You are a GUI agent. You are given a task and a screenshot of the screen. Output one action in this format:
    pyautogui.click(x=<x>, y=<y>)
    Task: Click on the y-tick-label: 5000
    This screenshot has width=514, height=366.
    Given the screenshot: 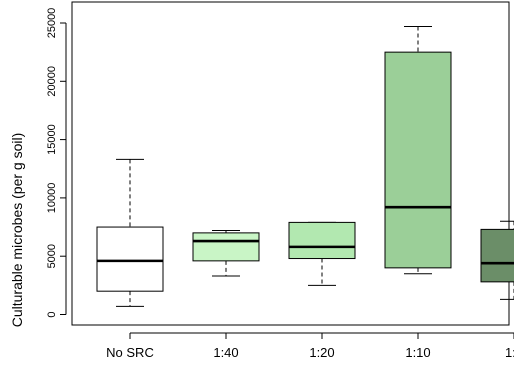 What is the action you would take?
    pyautogui.click(x=52, y=256)
    